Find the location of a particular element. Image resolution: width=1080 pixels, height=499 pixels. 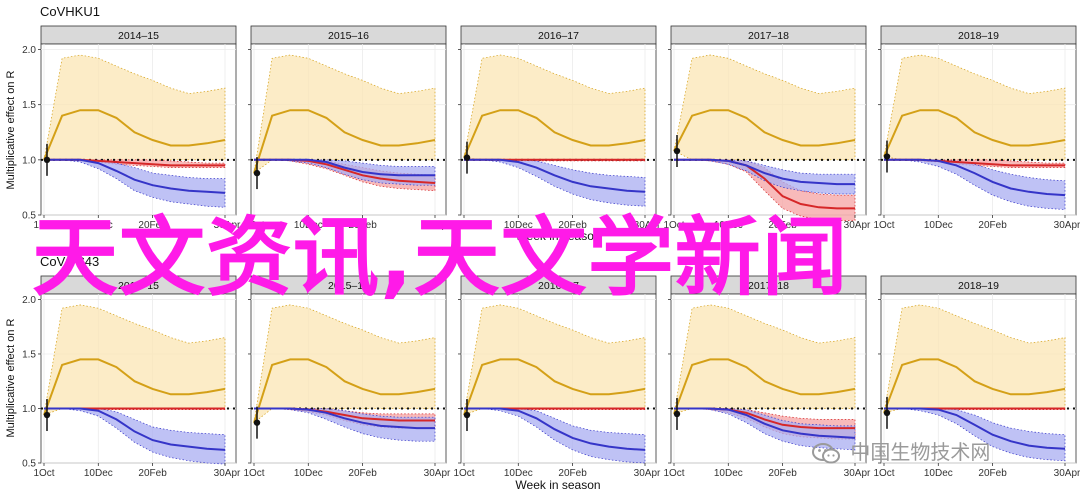

panel-season-label: 2018–19 is located at coordinates (978, 36).